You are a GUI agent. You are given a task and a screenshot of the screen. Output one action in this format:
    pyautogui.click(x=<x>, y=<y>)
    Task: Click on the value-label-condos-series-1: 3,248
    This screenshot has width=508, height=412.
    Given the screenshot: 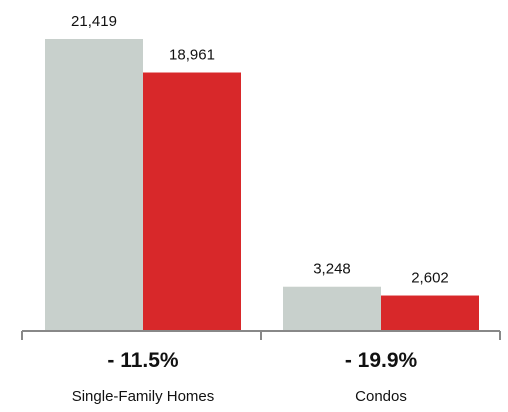 What is the action you would take?
    pyautogui.click(x=332, y=269)
    